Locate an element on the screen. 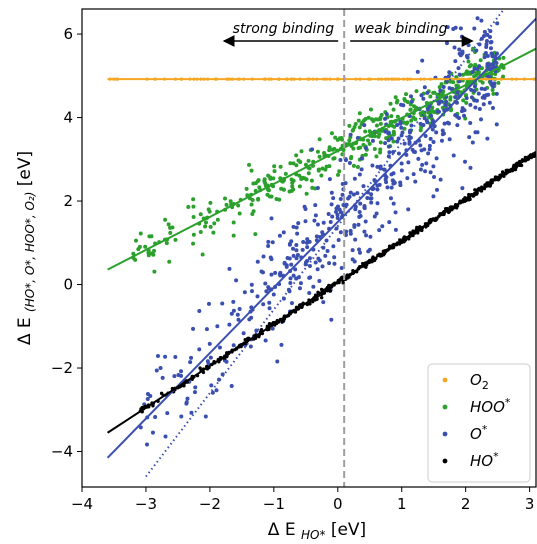 Image resolution: width=537 pixels, height=544 pixels. legend-marker is located at coordinates (445, 380).